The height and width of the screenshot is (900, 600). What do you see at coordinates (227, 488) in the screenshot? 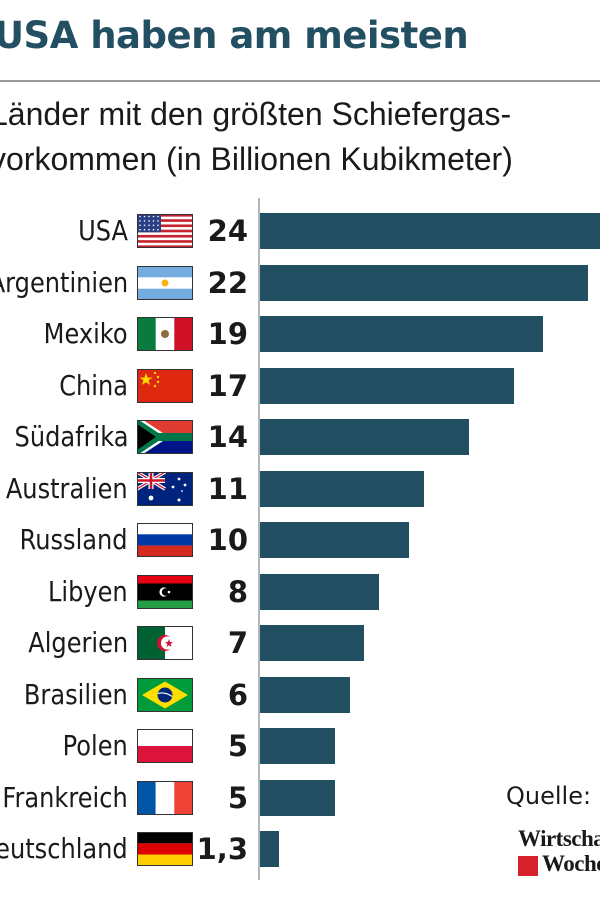
I see `data-label: 11` at bounding box center [227, 488].